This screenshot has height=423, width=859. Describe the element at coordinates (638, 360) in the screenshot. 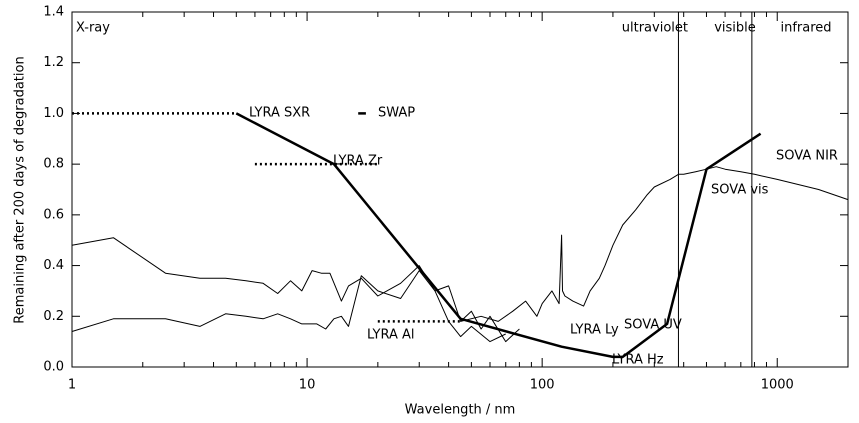

I see `annotation: LYRA Hz` at that location.